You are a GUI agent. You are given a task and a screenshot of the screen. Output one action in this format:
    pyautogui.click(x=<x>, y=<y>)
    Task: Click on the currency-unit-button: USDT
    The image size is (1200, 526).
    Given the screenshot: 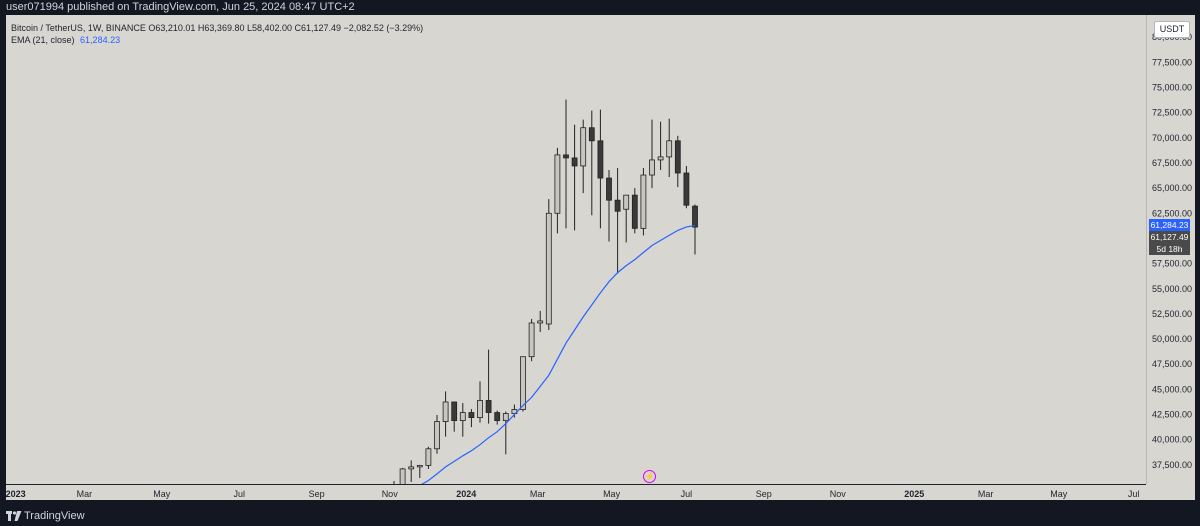 What is the action you would take?
    pyautogui.click(x=1172, y=29)
    